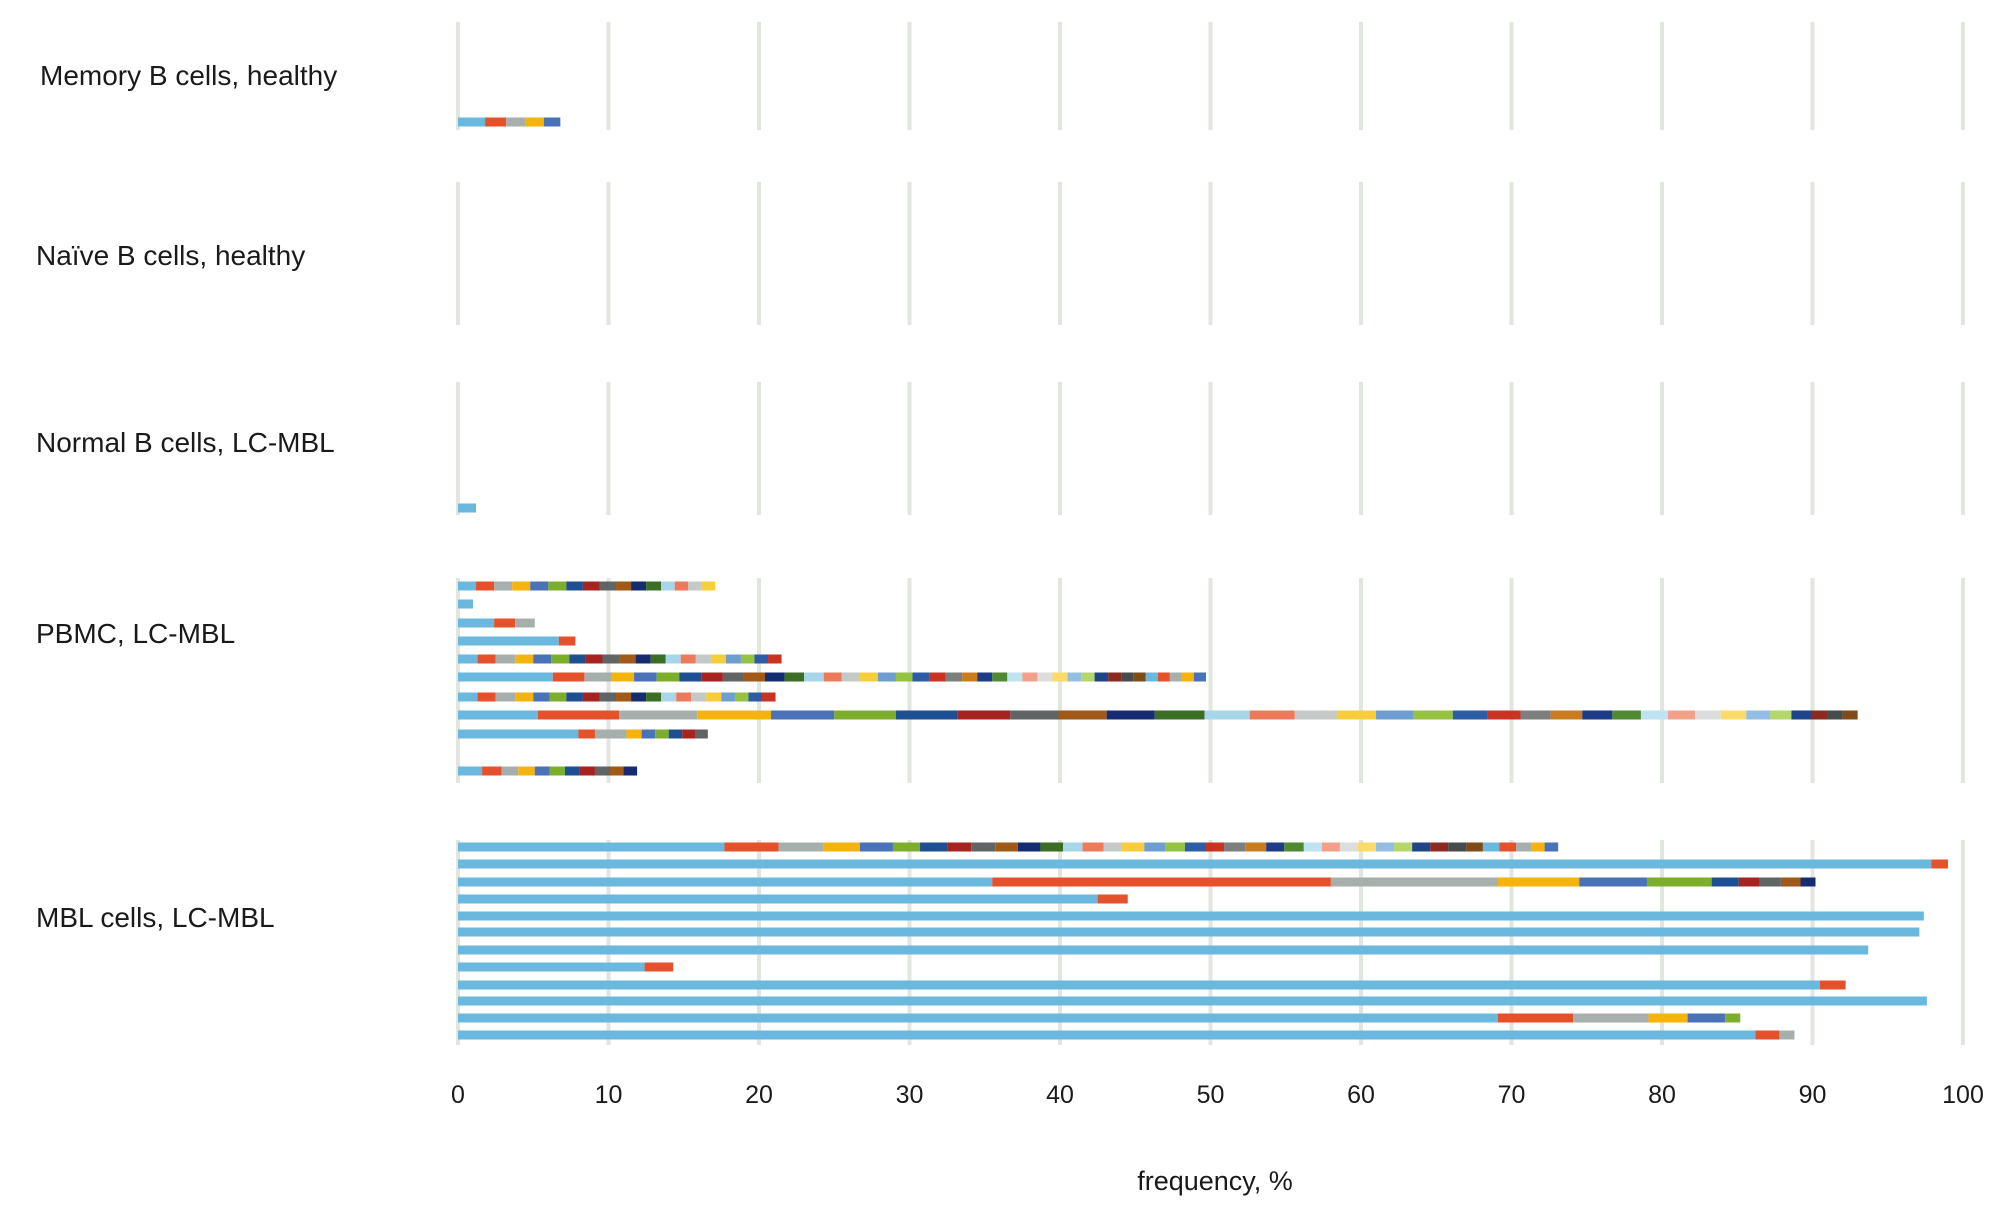  What do you see at coordinates (1130, 715) in the screenshot?
I see `bar-segment-g3-b7-s10` at bounding box center [1130, 715].